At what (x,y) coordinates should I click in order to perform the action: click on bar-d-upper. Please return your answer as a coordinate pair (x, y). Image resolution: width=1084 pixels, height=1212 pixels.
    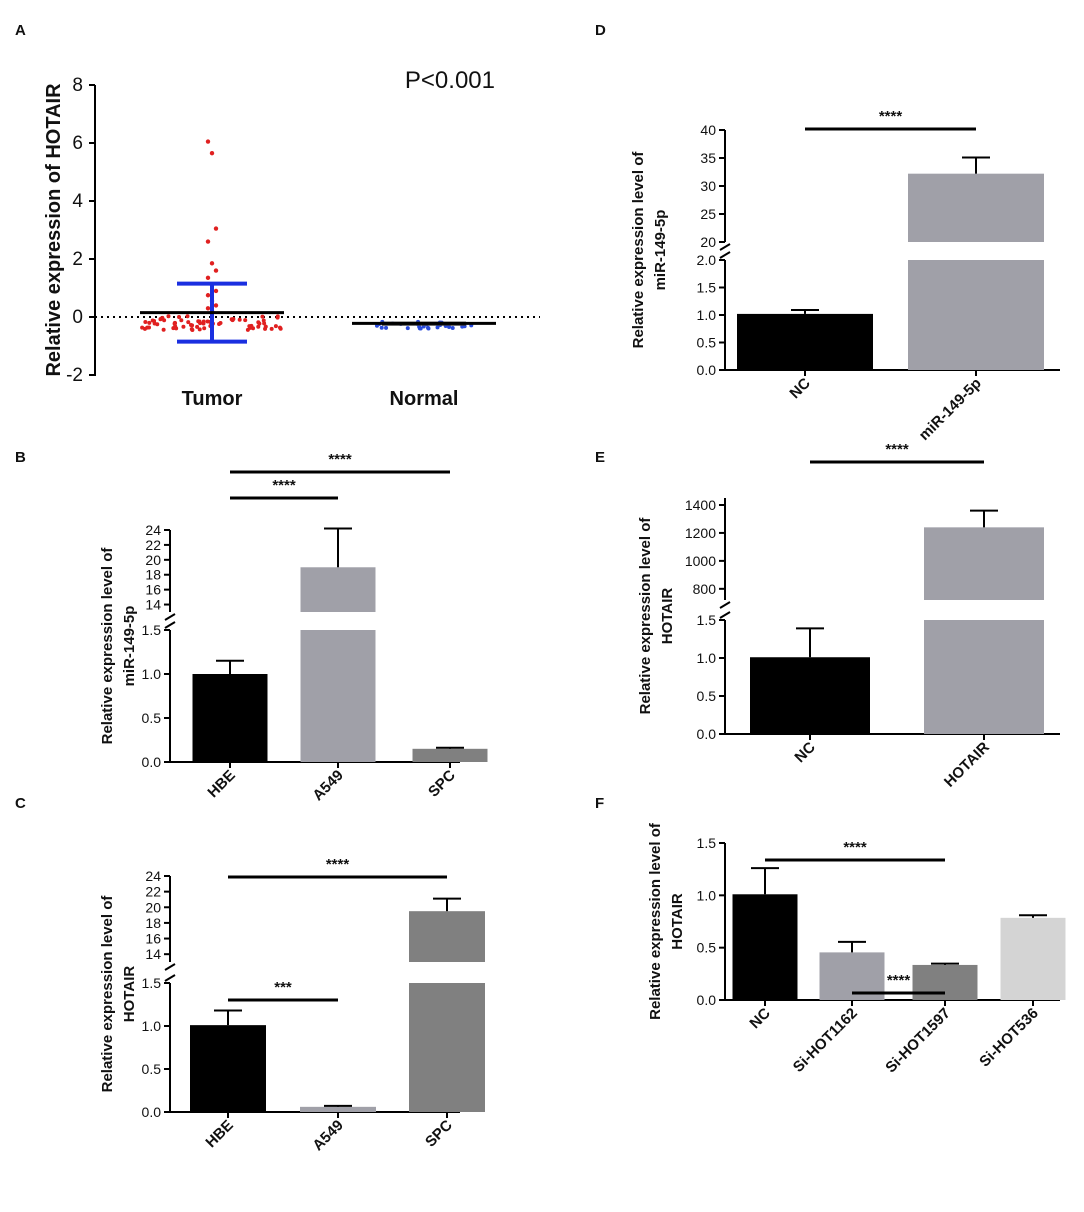
    Looking at the image, I should click on (976, 207).